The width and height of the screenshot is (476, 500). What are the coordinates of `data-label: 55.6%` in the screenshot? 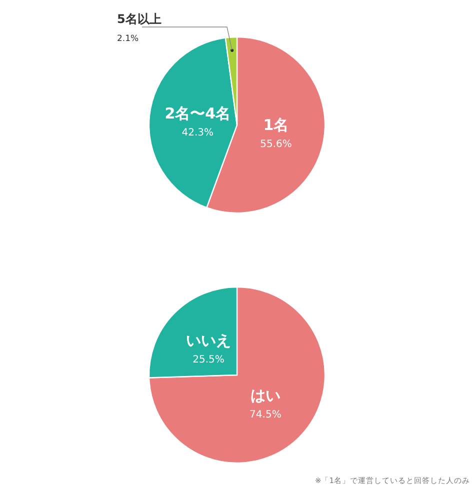 It's located at (276, 144).